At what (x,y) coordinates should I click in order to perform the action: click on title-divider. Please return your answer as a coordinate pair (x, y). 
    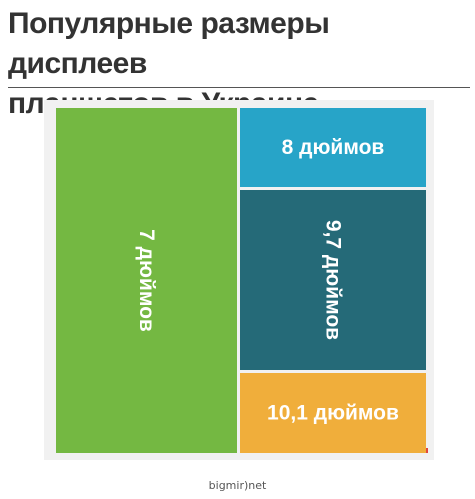
    Looking at the image, I should click on (239, 87).